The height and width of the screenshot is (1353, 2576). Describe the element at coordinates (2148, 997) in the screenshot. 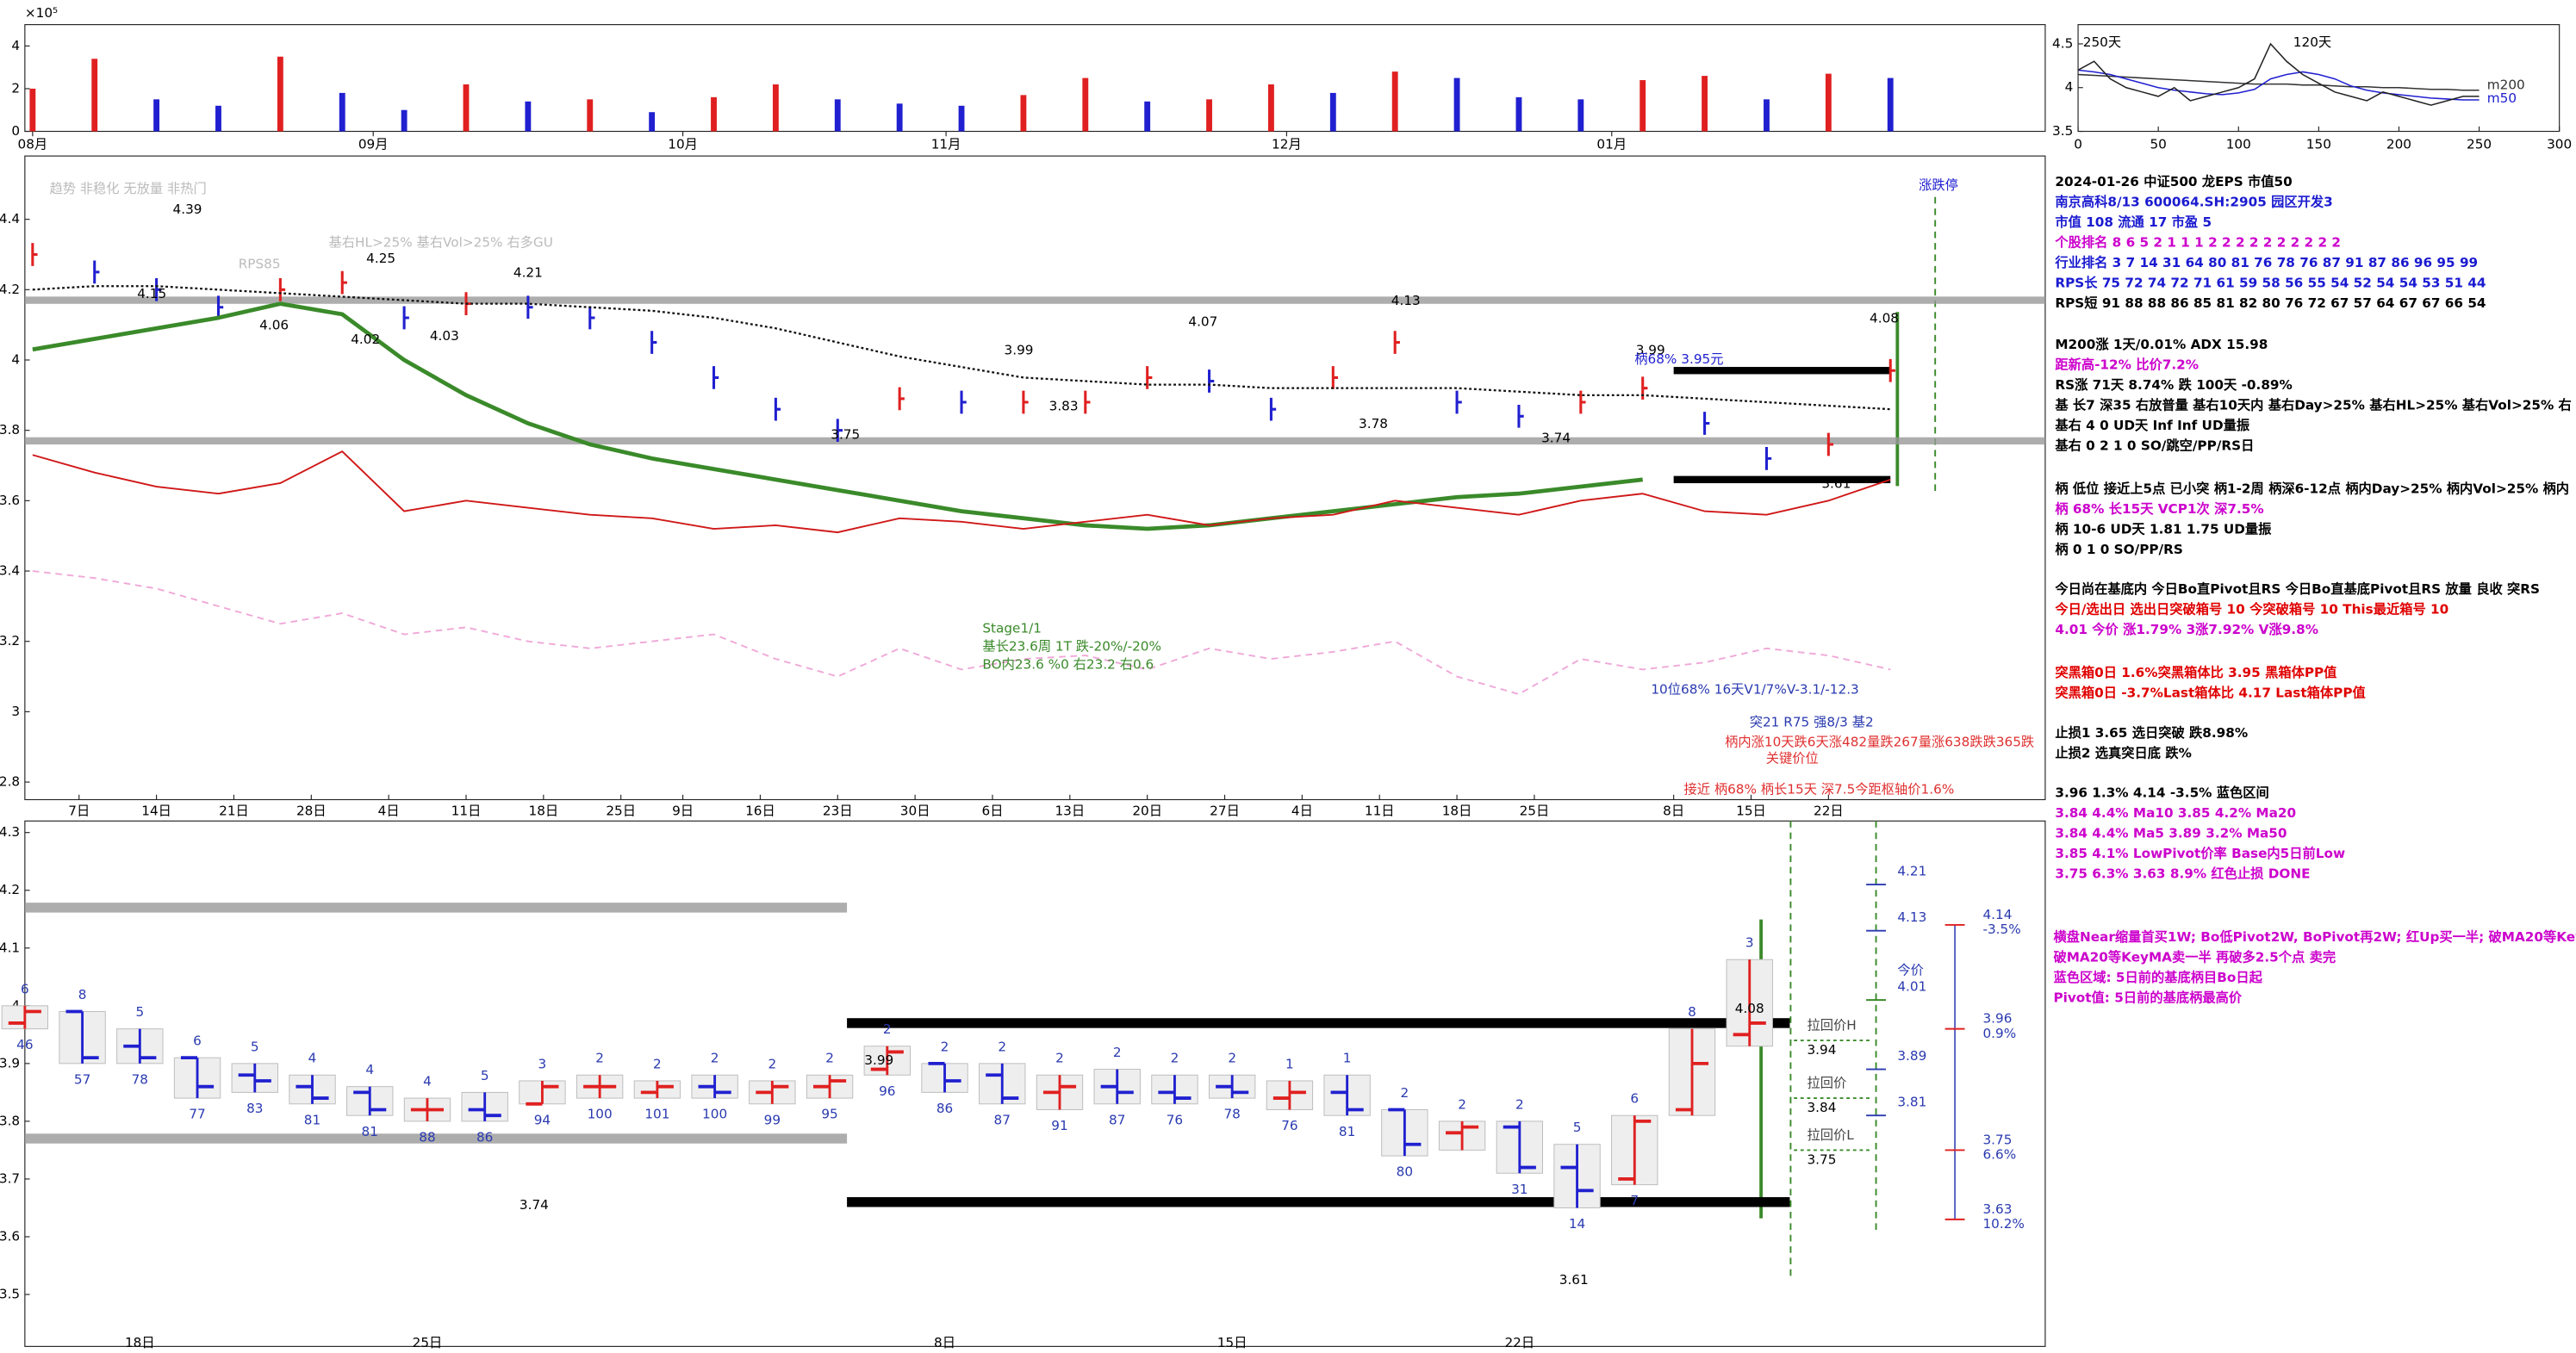

I see `info-line: Pivot值: 5日前的基底柄最高价` at that location.